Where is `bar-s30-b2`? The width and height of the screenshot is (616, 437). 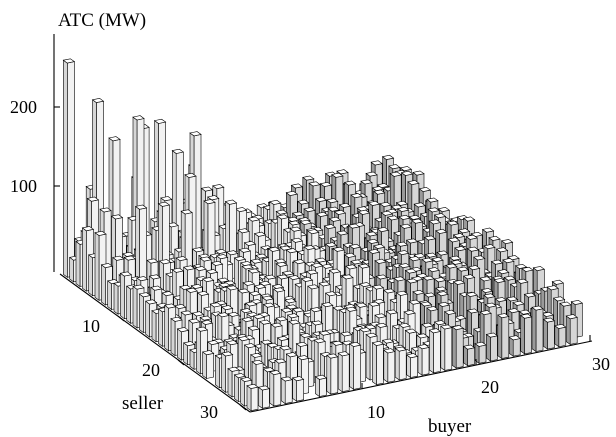
bar-s30-b2 is located at coordinates (264, 397).